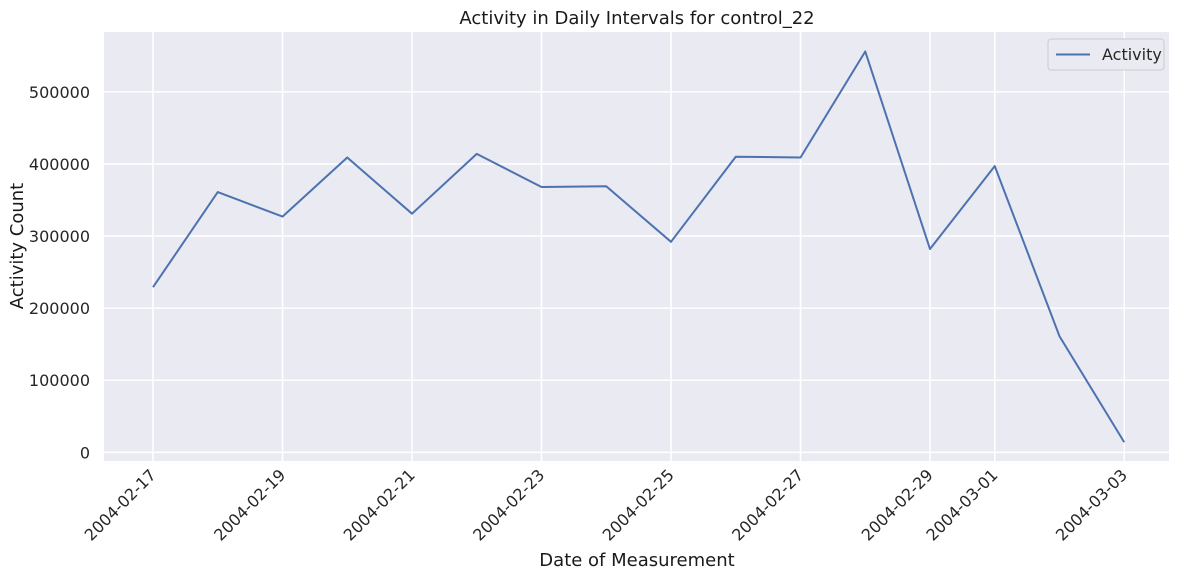 The height and width of the screenshot is (580, 1180). I want to click on y-axis-title: Activity Count, so click(17, 246).